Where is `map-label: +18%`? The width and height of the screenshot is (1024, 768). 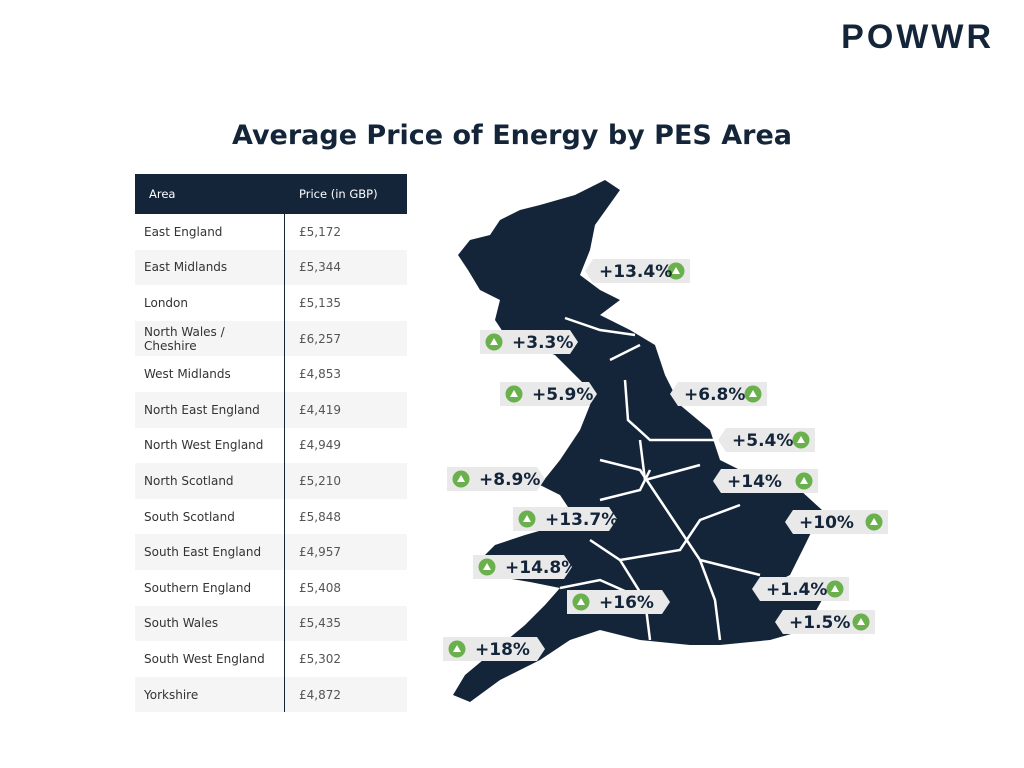 map-label: +18% is located at coordinates (494, 649).